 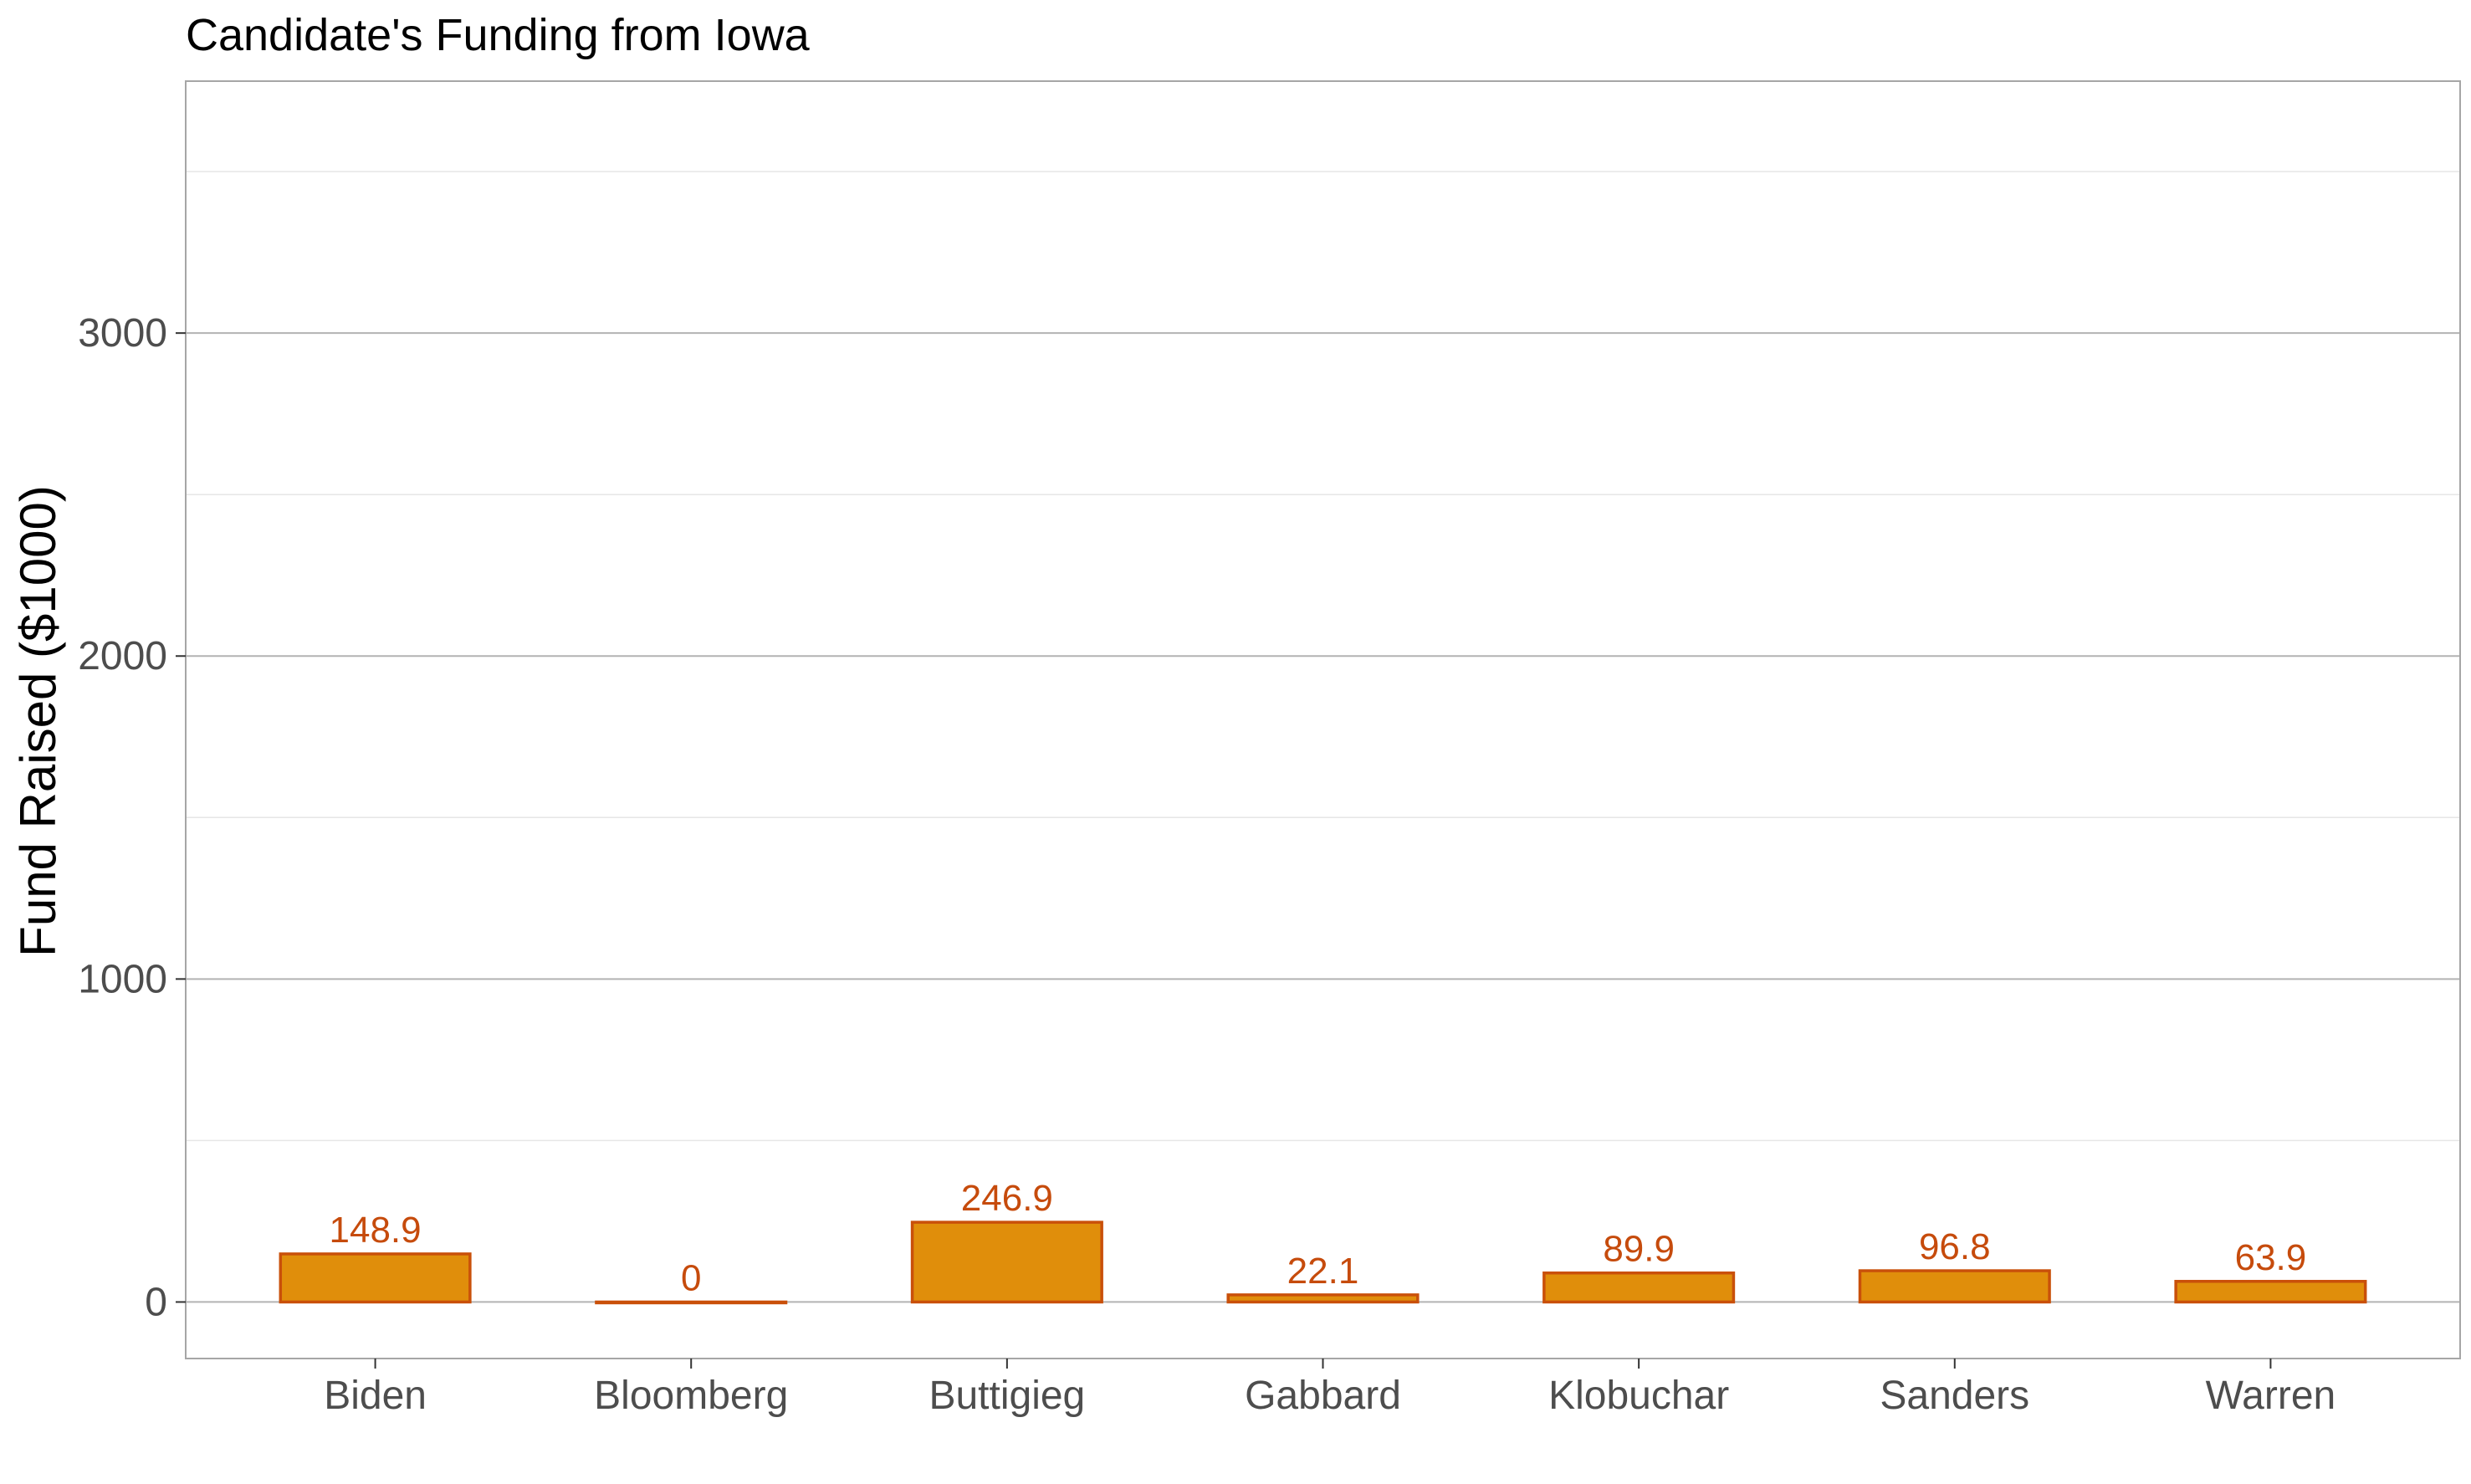 What do you see at coordinates (122, 333) in the screenshot?
I see `y-tick-label: 3000` at bounding box center [122, 333].